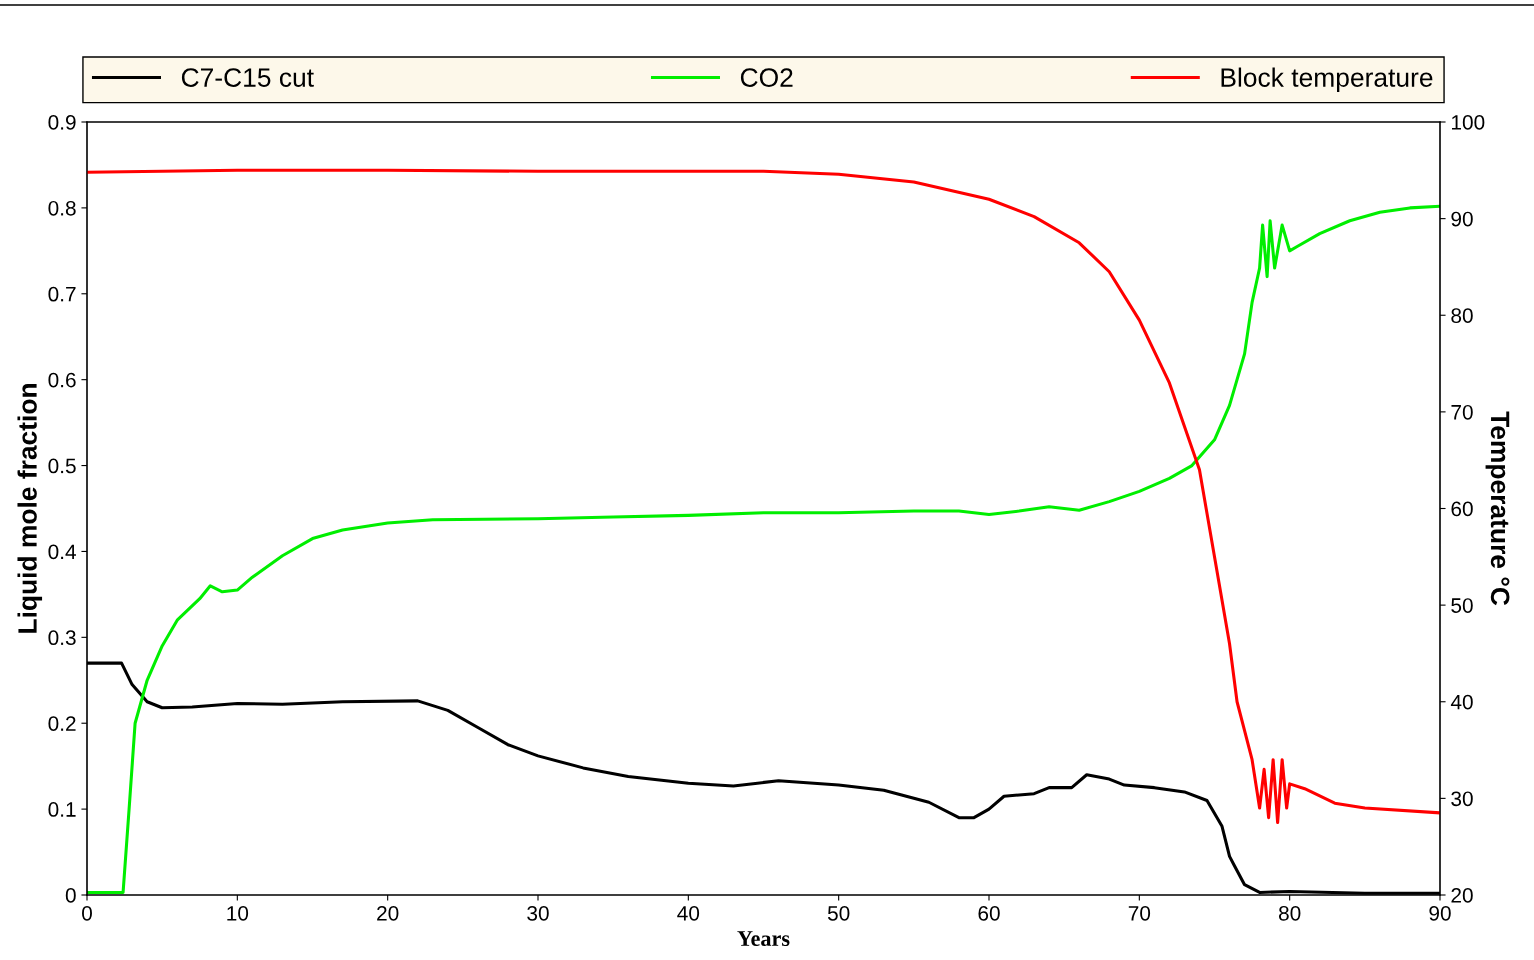 Image resolution: width=1534 pixels, height=960 pixels. I want to click on y-tick-label: 0.3, so click(62, 638).